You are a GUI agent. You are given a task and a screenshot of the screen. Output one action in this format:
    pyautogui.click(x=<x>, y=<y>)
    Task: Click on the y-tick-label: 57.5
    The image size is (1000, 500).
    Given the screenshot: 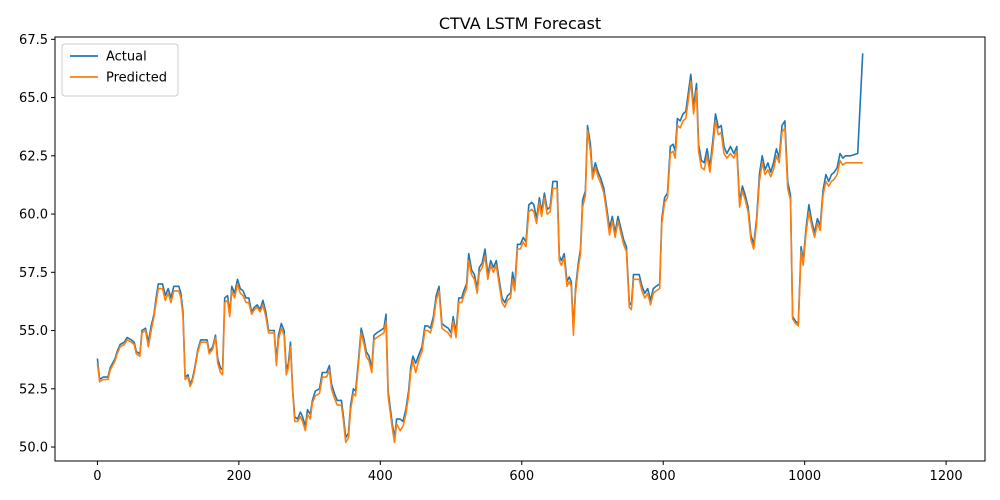 What is the action you would take?
    pyautogui.click(x=33, y=273)
    